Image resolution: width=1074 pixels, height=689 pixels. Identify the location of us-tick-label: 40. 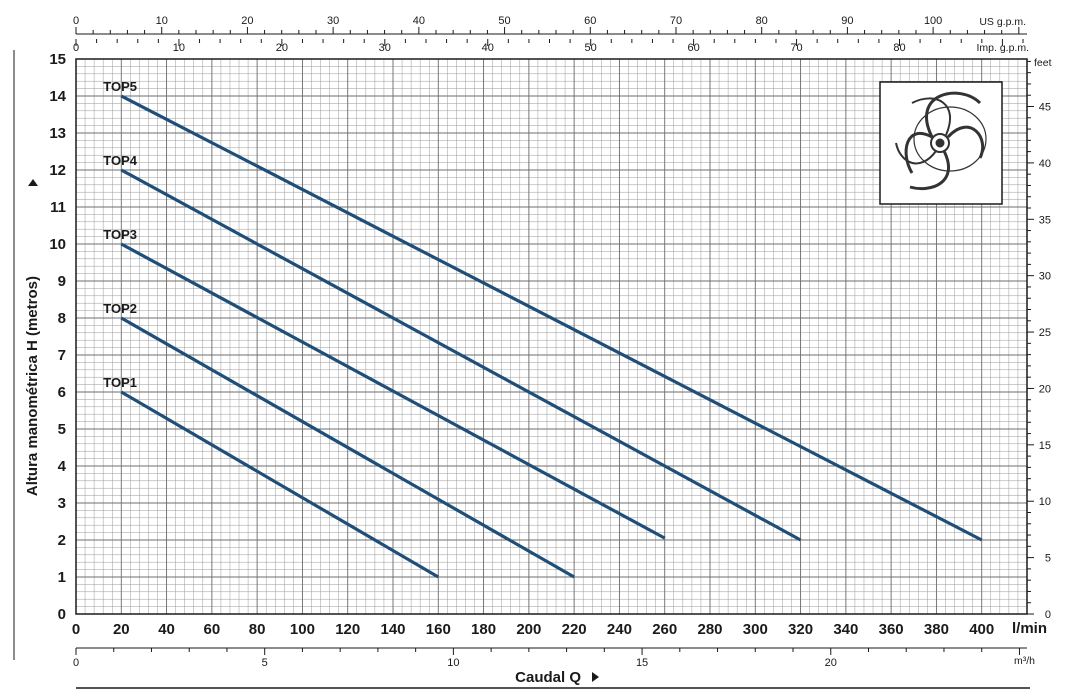
(419, 21).